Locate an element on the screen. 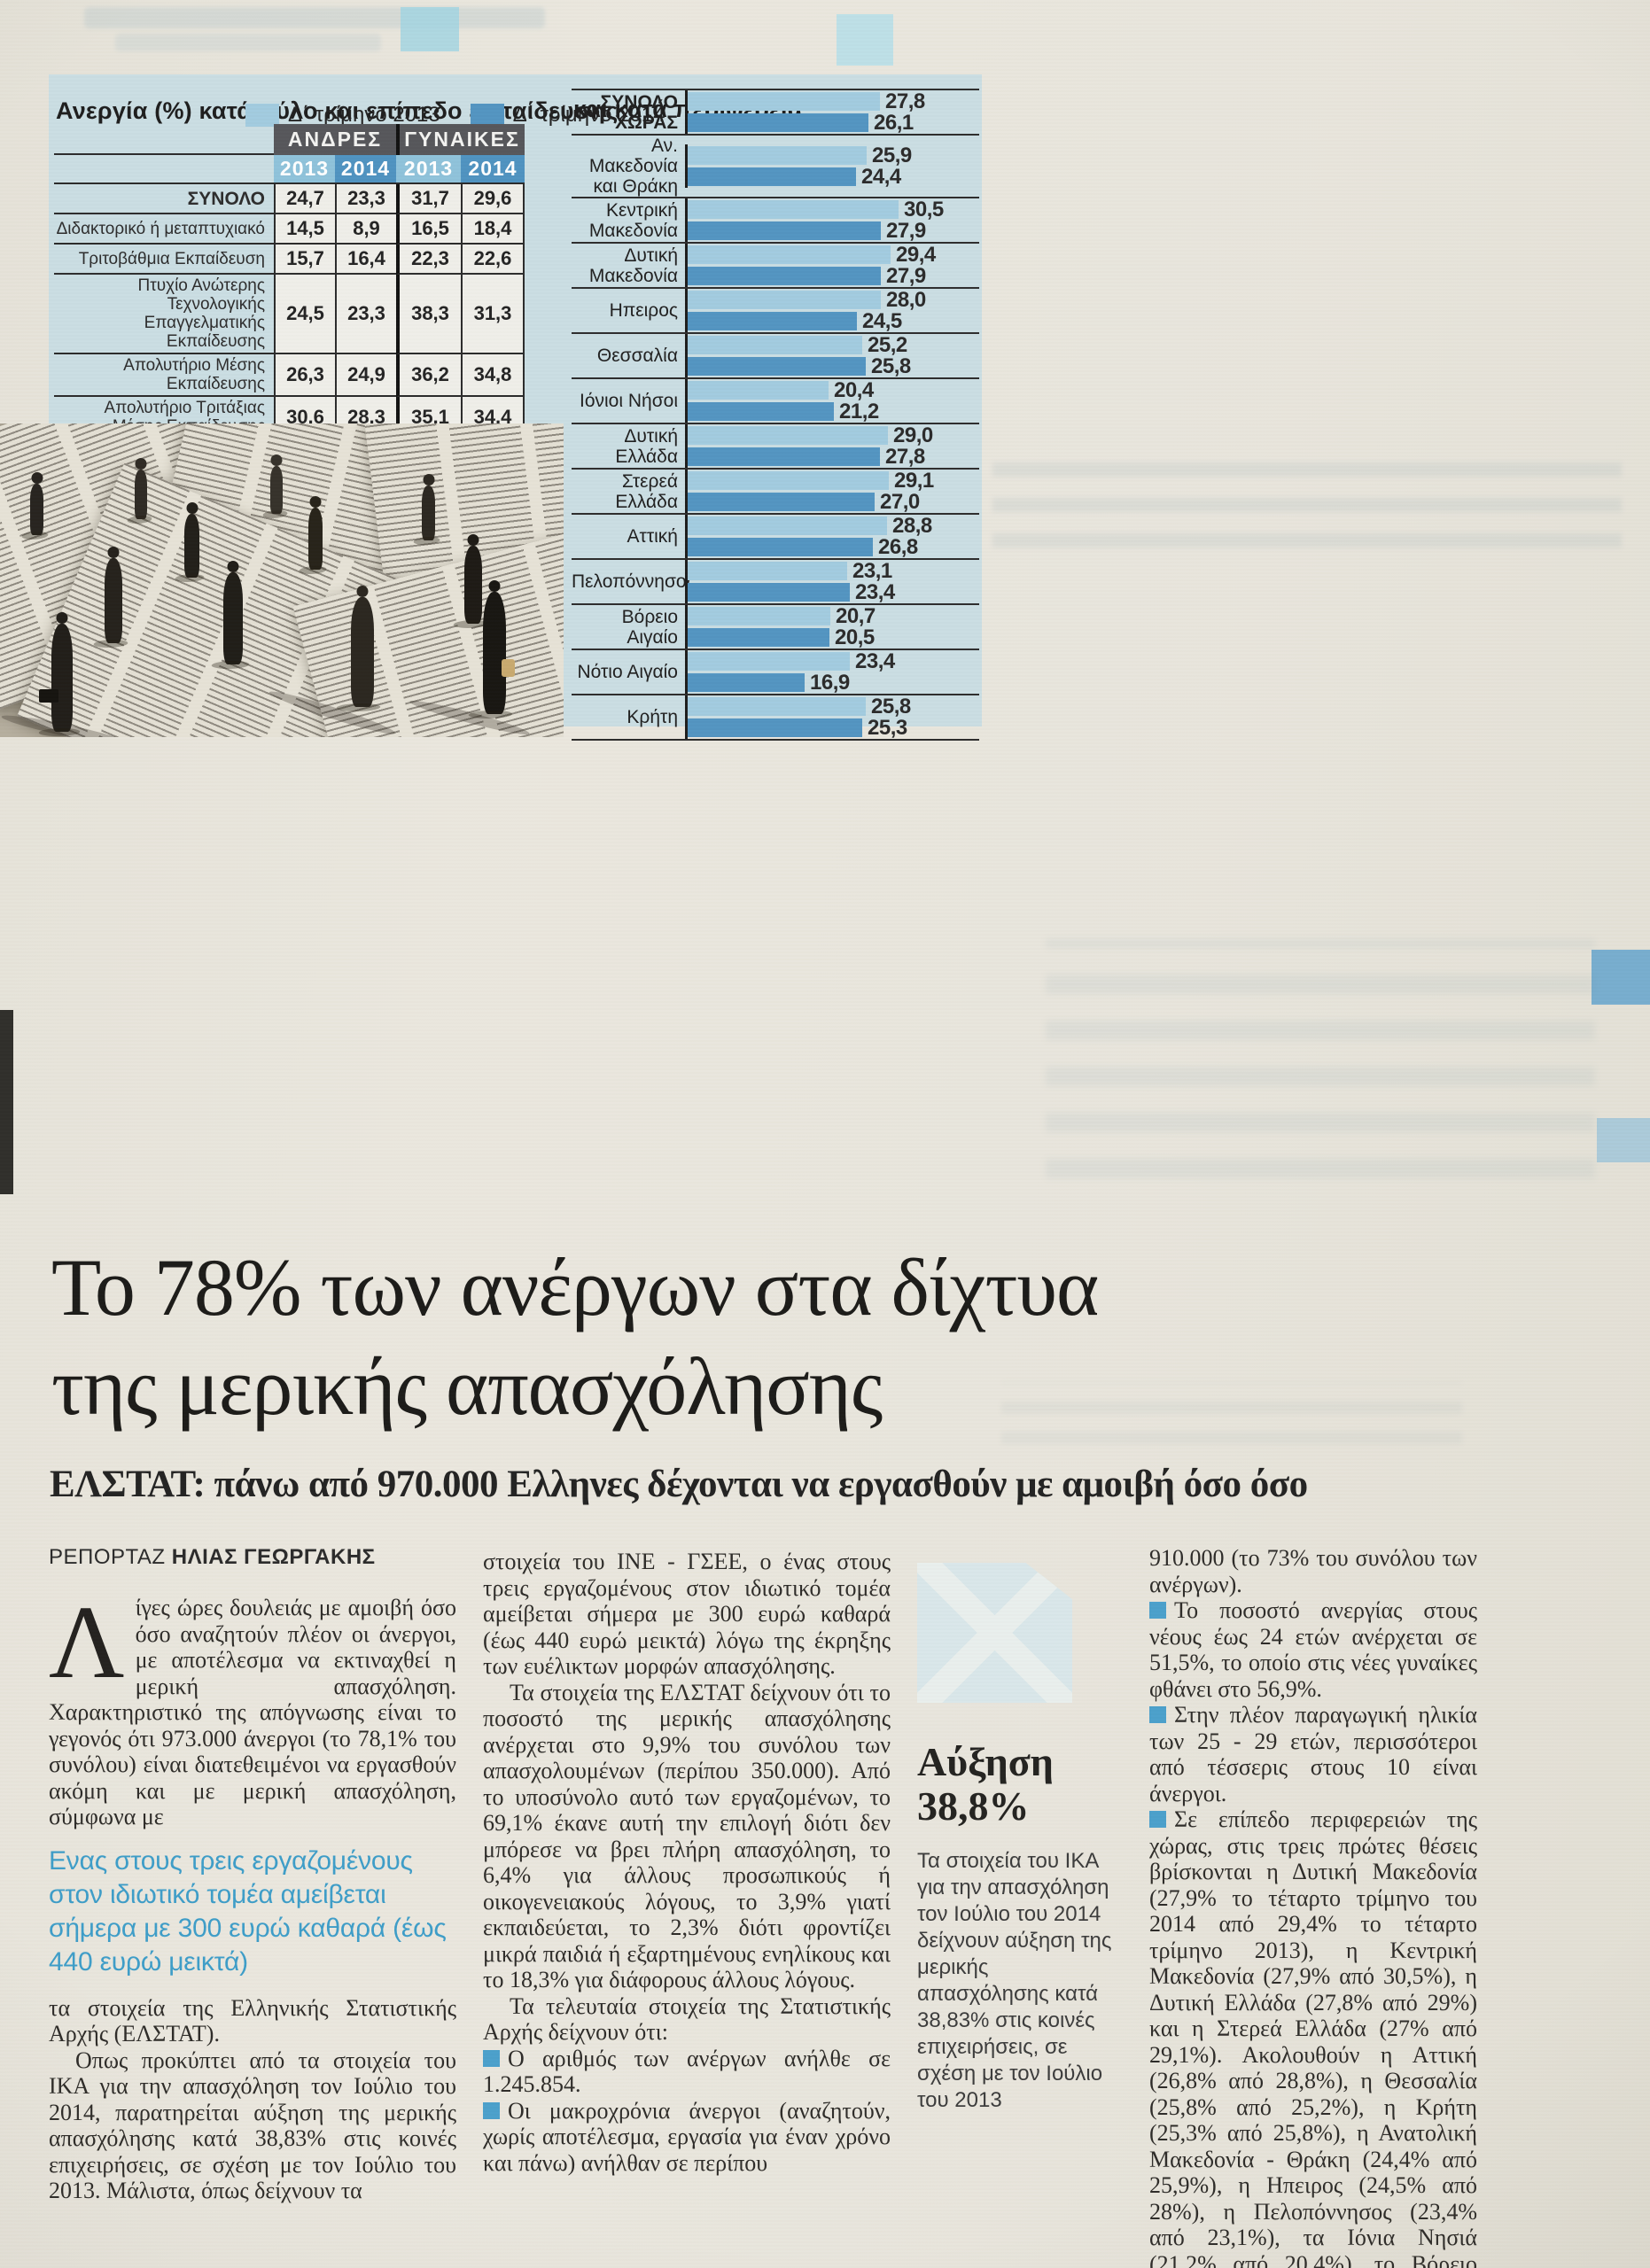  region-bar-line: 28,0 is located at coordinates (833, 300).